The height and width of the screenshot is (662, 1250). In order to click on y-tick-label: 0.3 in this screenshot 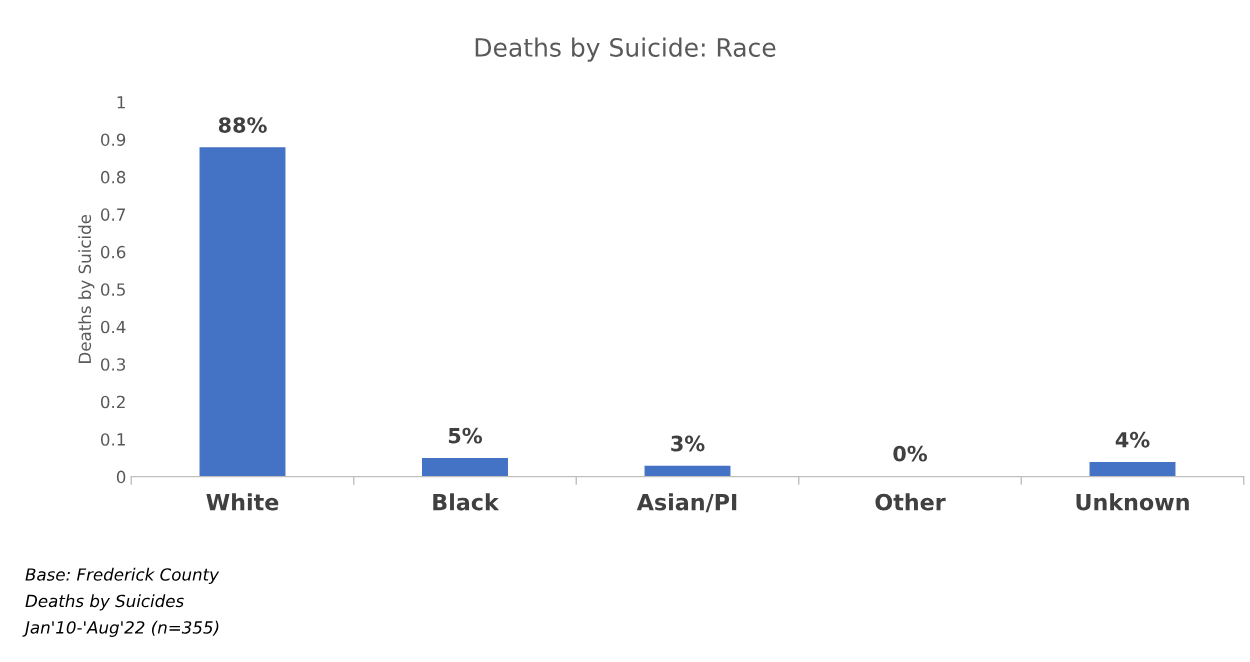, I will do `click(113, 364)`.